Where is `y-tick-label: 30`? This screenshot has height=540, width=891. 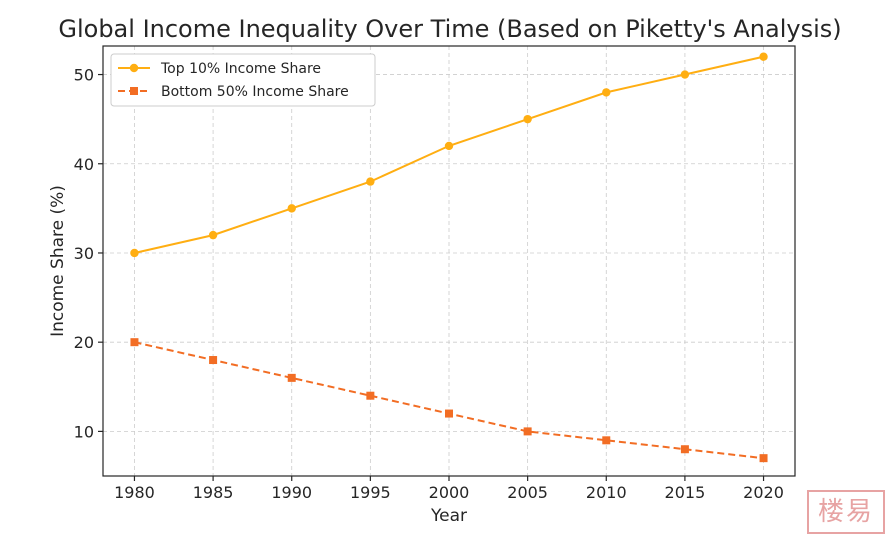 y-tick-label: 30 is located at coordinates (84, 253).